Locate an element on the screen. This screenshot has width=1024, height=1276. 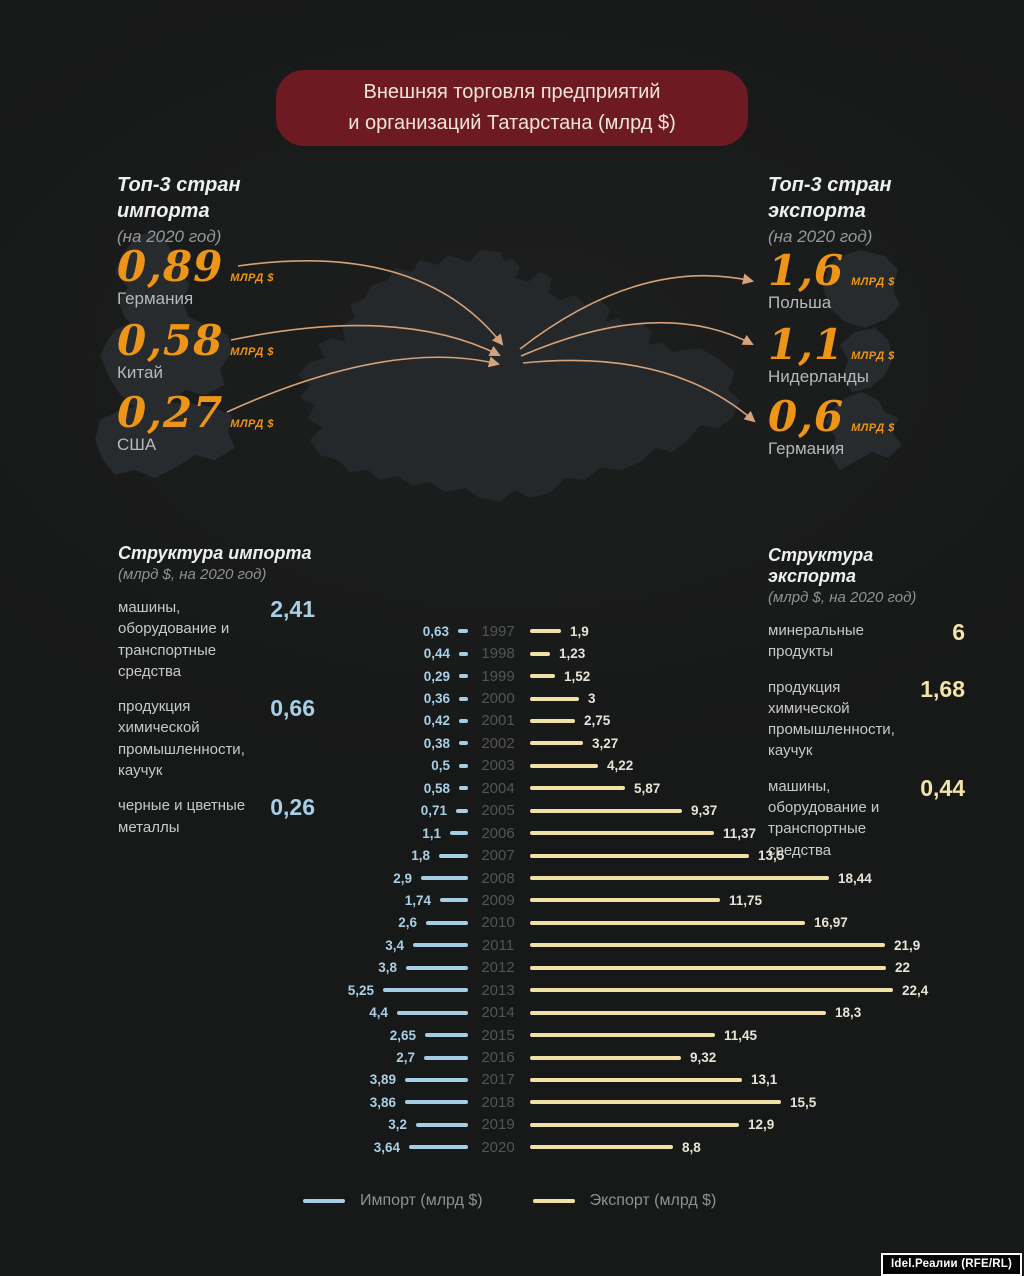
chart-row: 2,9 2008 18,44 is located at coordinates (604, 878).